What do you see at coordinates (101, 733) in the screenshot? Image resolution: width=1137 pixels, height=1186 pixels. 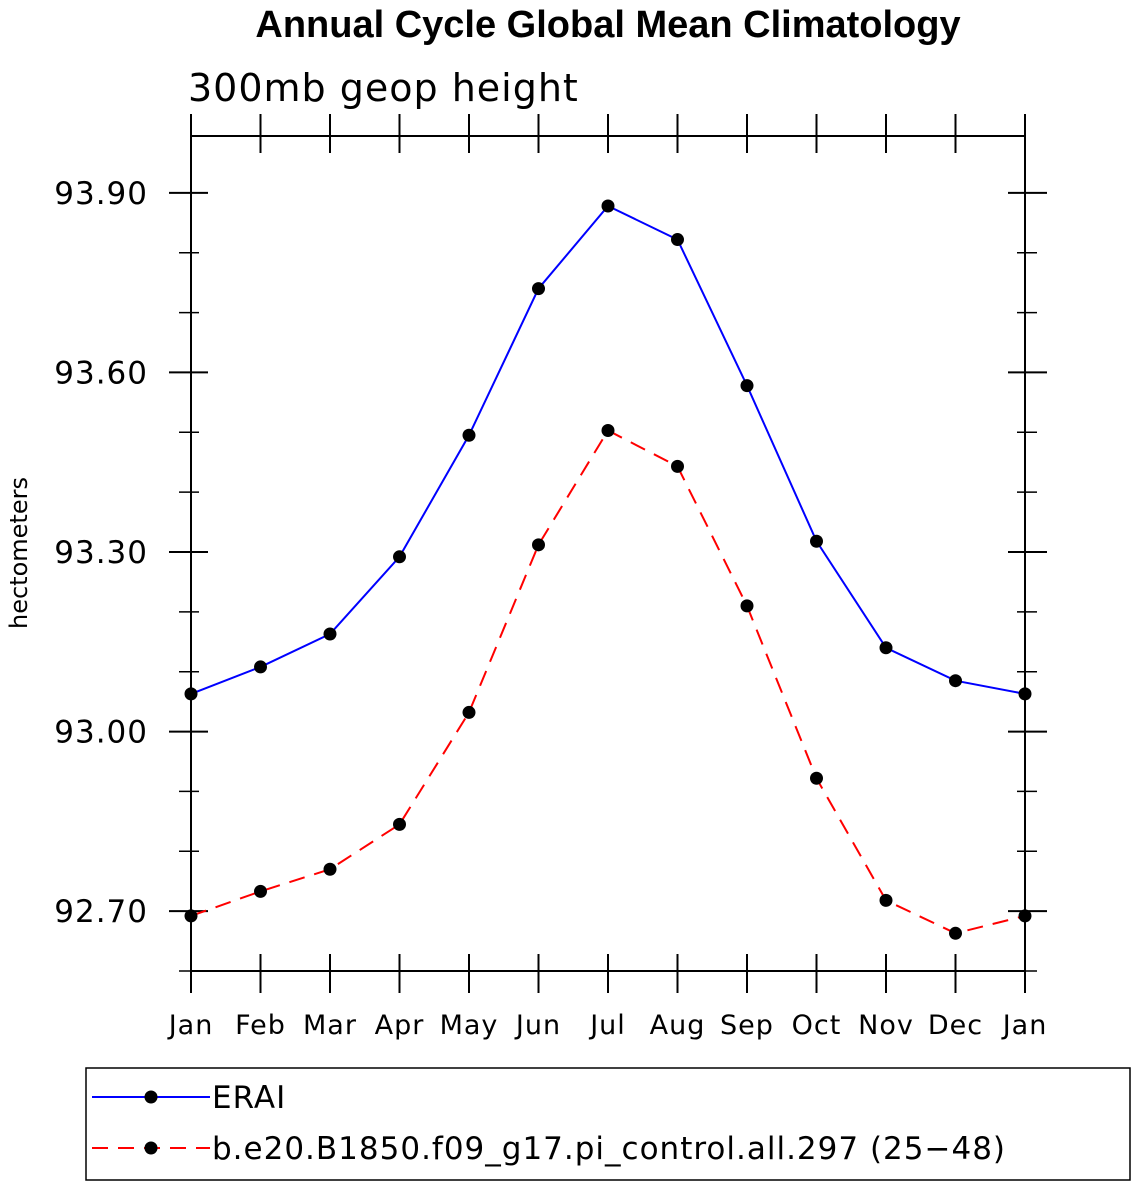 I see `y-tick-label: 93.00` at bounding box center [101, 733].